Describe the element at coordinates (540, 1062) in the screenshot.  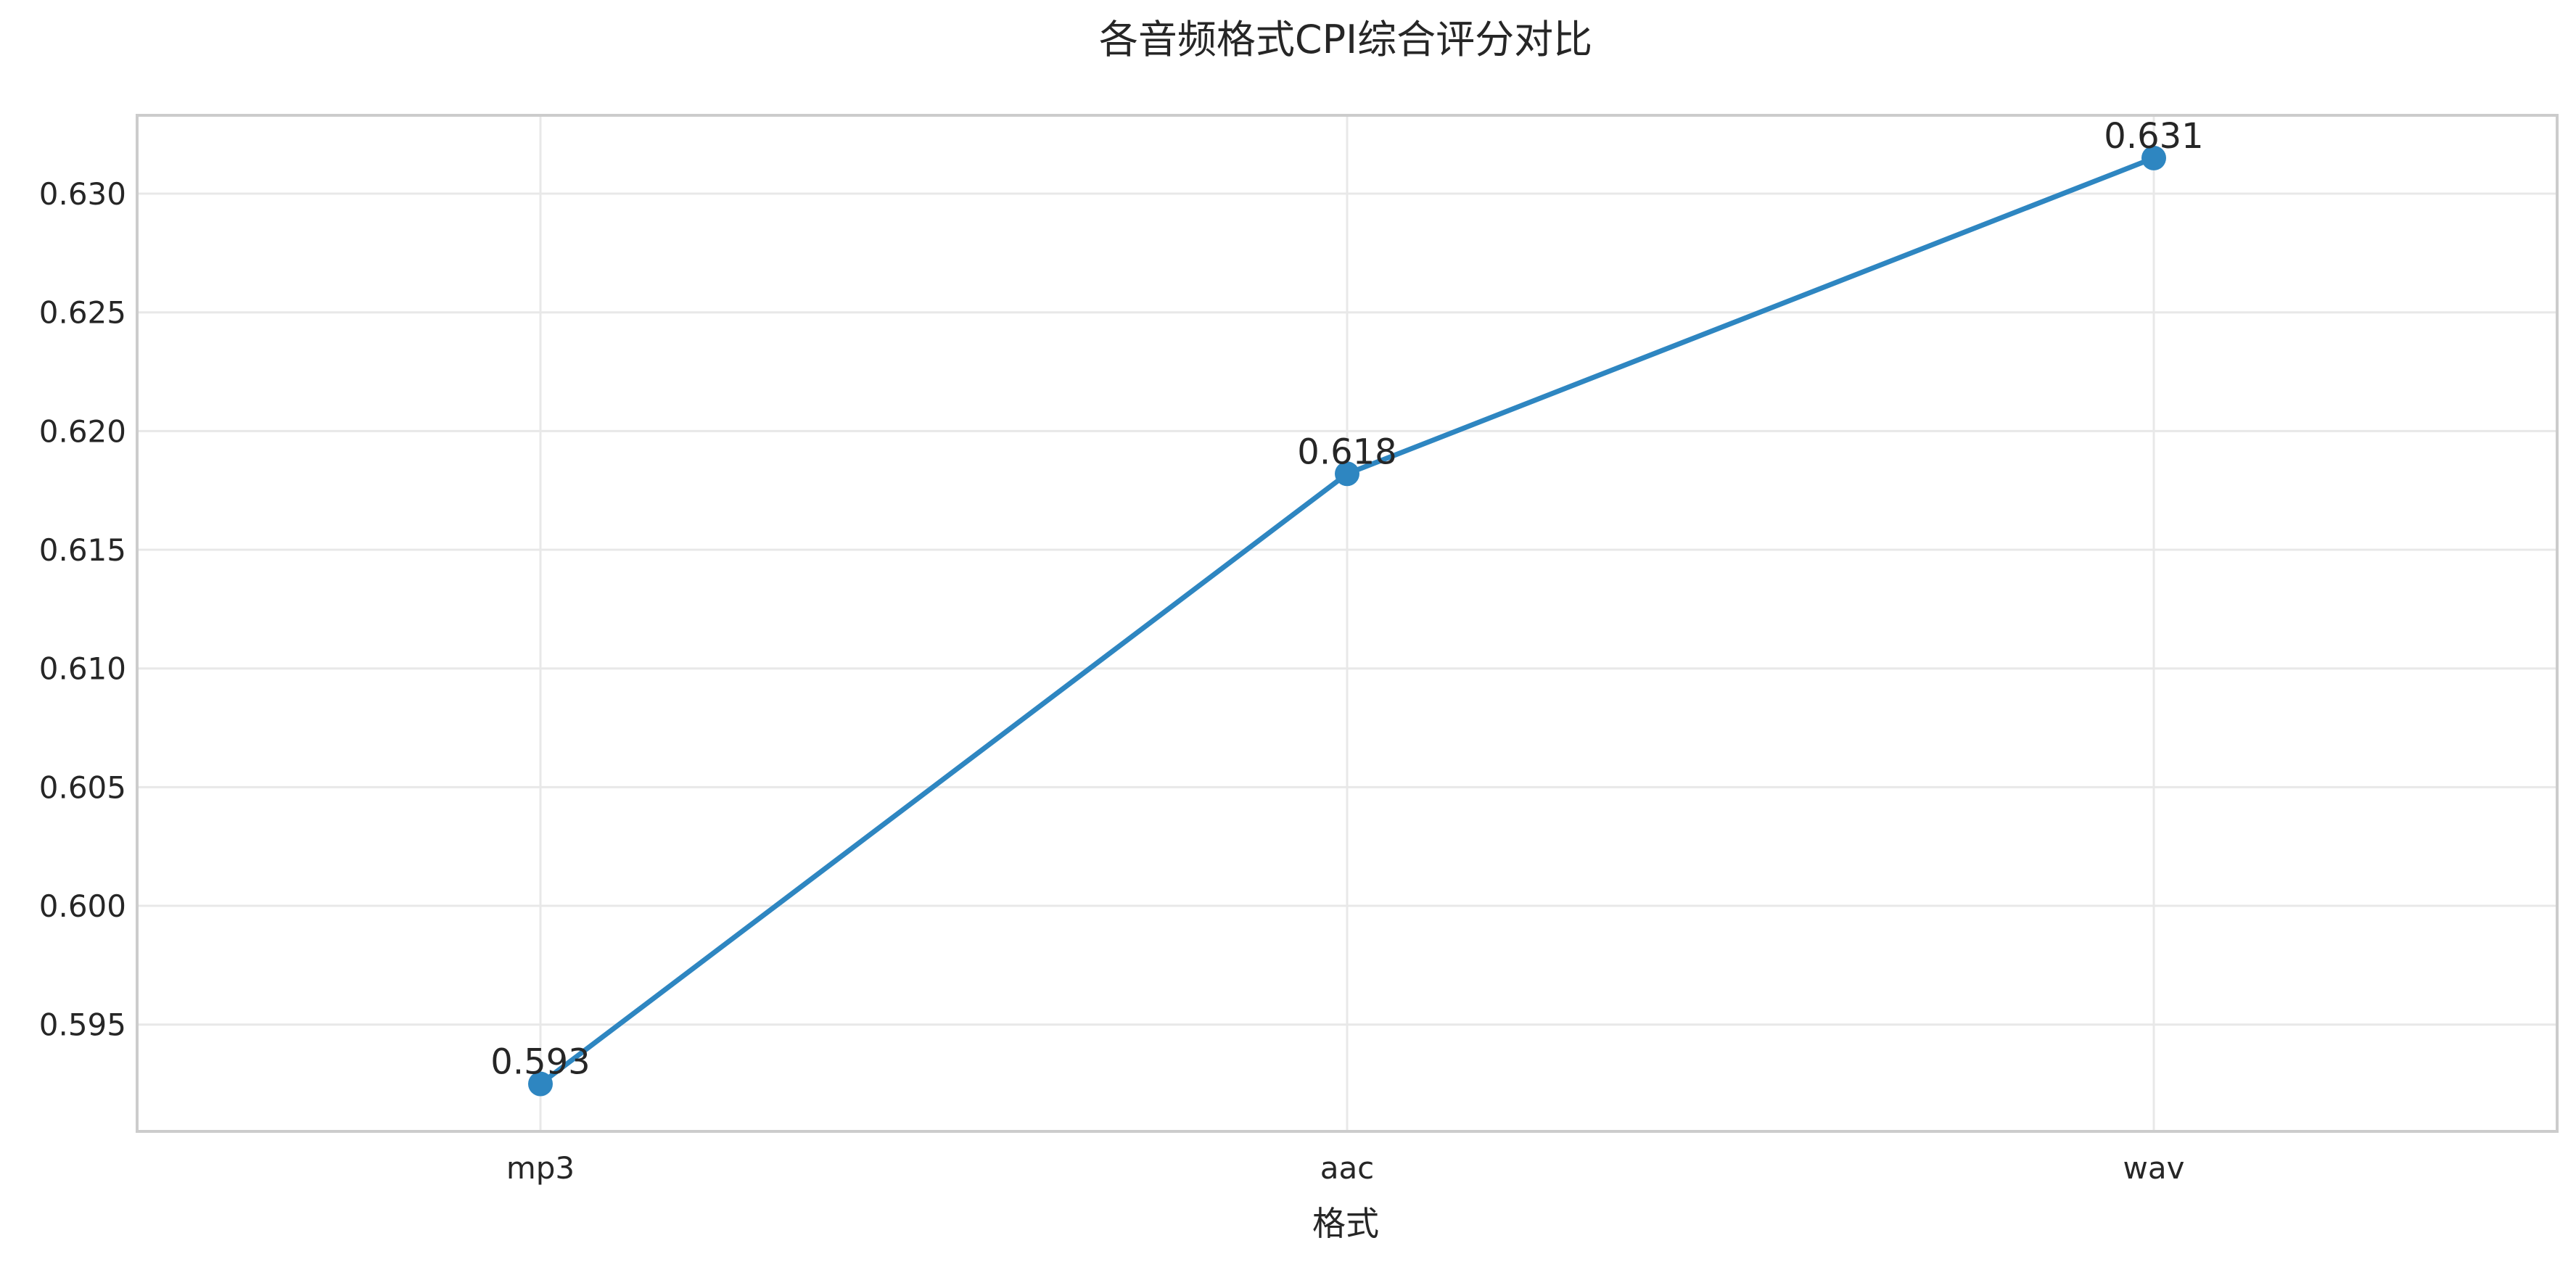
I see `data-label: 0.593` at that location.